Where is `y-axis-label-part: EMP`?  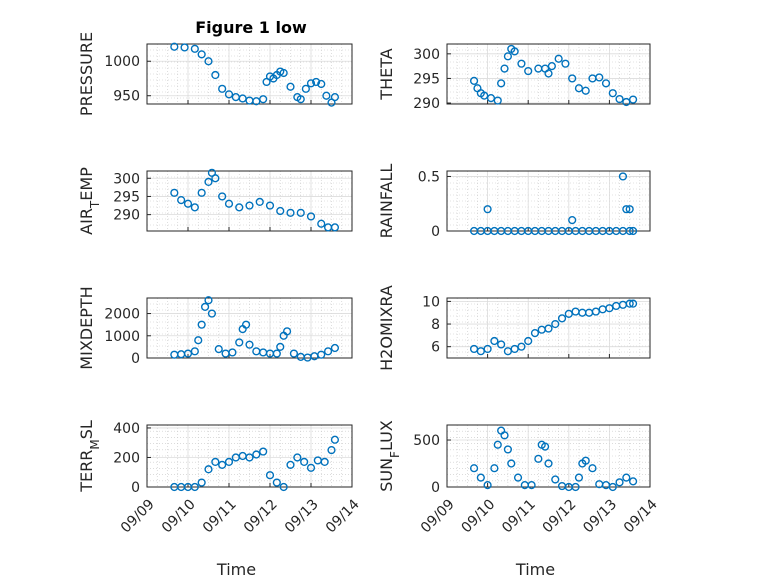
y-axis-label-part: EMP is located at coordinates (86, 184).